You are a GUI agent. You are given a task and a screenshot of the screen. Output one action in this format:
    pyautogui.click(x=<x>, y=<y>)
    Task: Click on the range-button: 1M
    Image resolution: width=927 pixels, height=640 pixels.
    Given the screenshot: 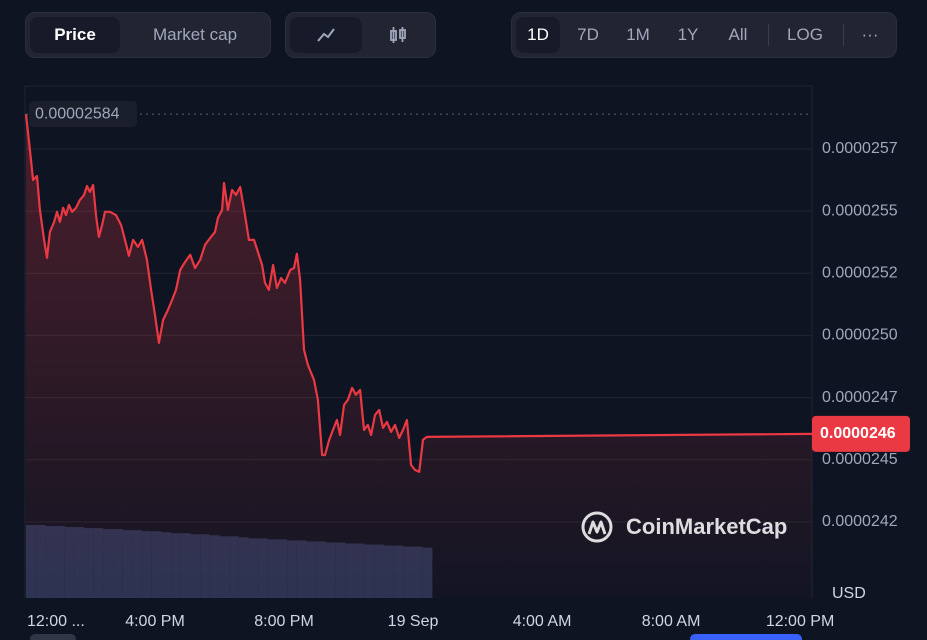 What is the action you would take?
    pyautogui.click(x=638, y=34)
    